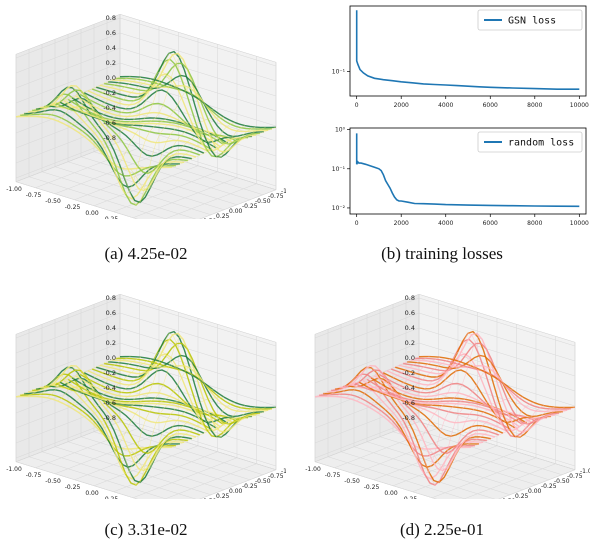 This screenshot has height=548, width=595. I want to click on x-tick-label: -0.75, so click(34, 195).